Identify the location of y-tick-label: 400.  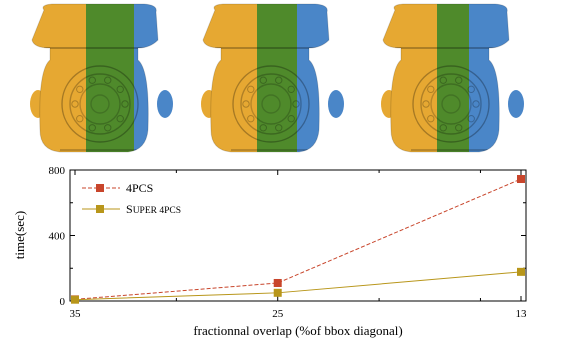
(57, 237).